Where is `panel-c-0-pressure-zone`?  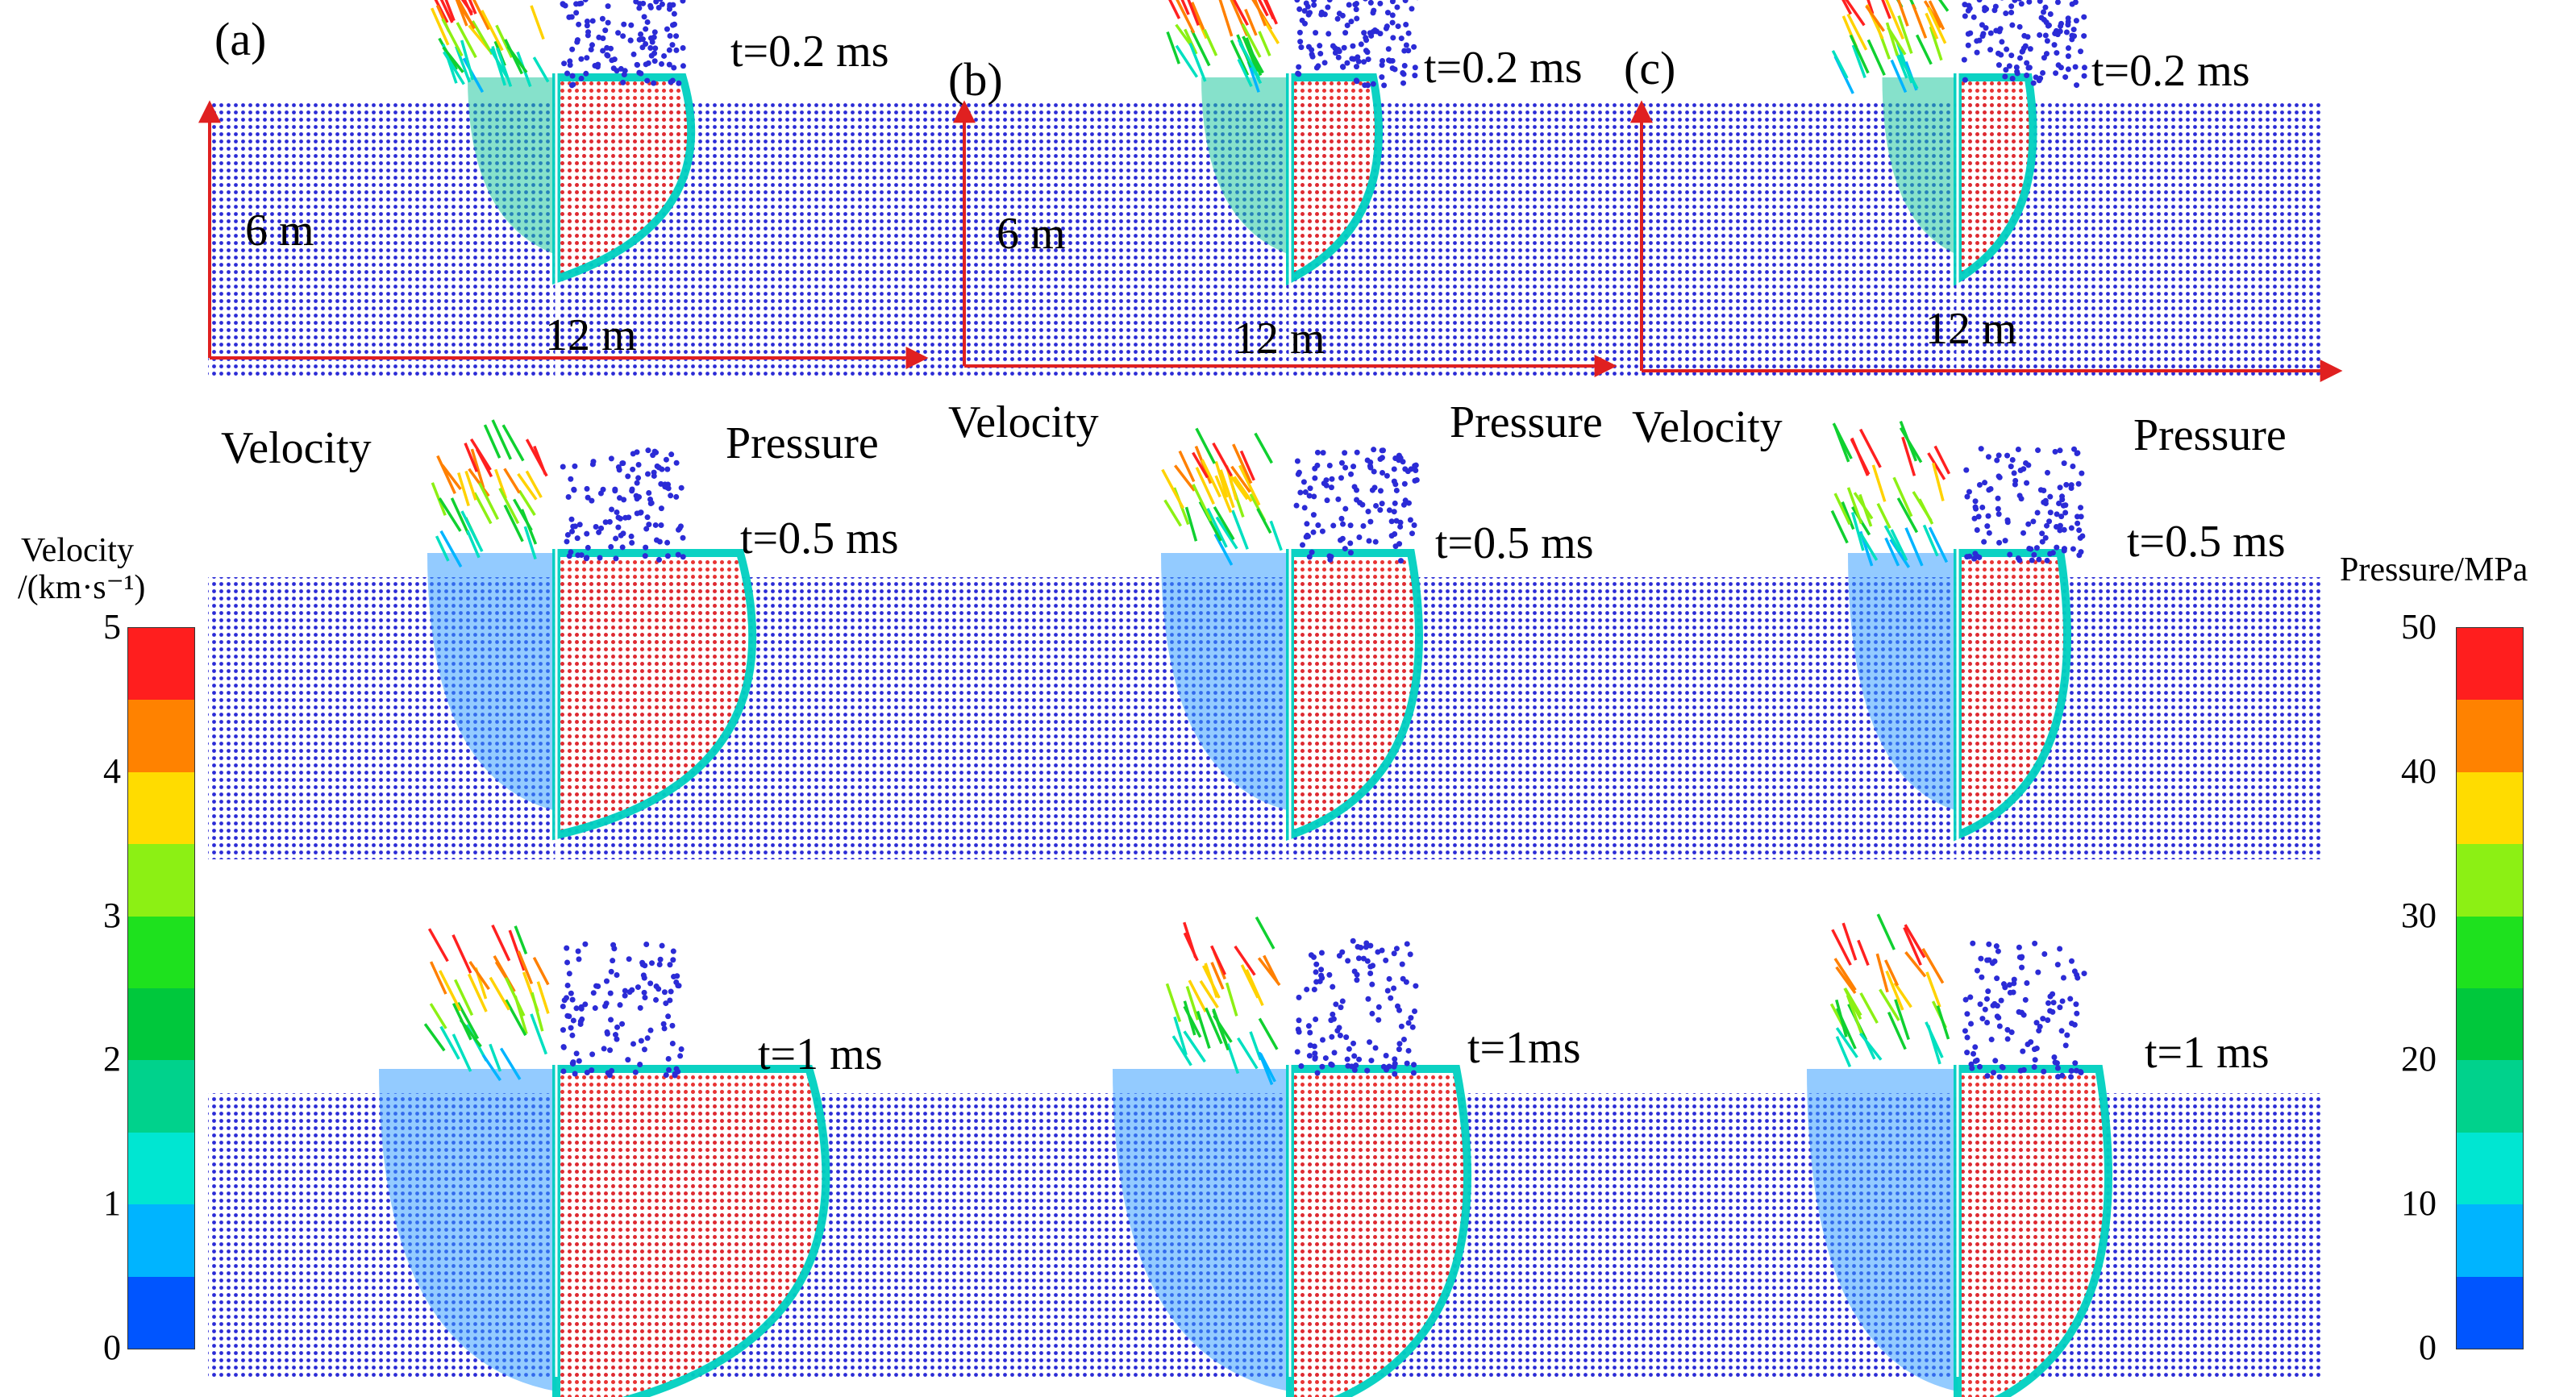 panel-c-0-pressure-zone is located at coordinates (1995, 180).